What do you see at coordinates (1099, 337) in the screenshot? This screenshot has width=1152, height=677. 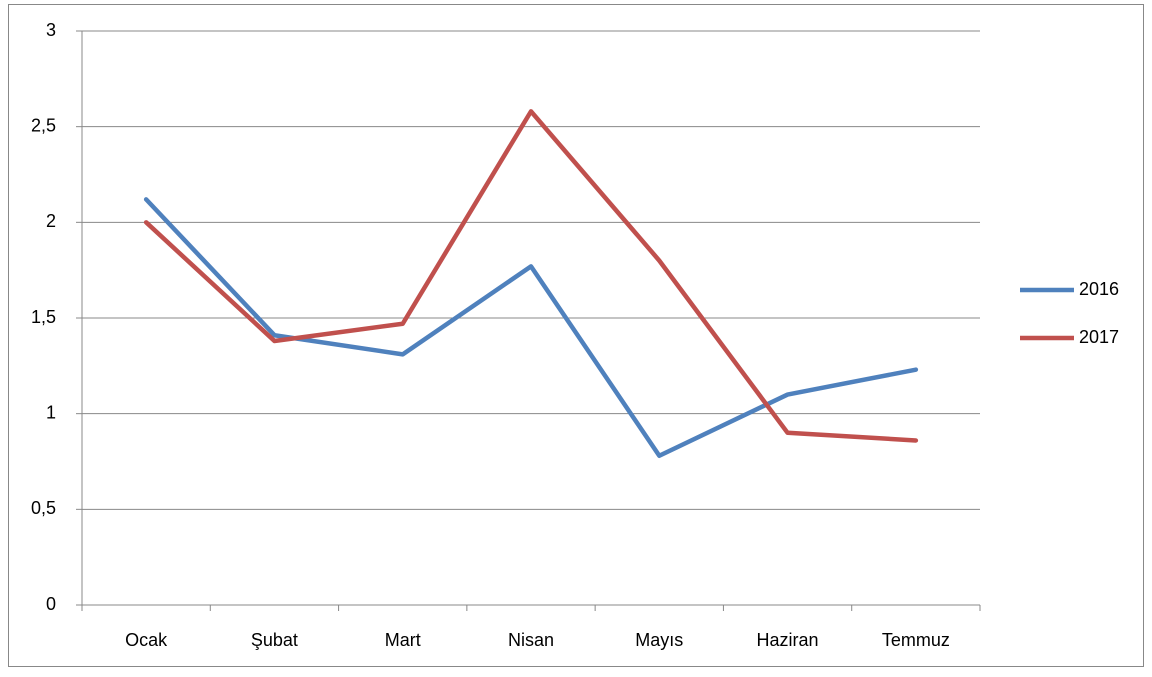 I see `legend-label: 2017` at bounding box center [1099, 337].